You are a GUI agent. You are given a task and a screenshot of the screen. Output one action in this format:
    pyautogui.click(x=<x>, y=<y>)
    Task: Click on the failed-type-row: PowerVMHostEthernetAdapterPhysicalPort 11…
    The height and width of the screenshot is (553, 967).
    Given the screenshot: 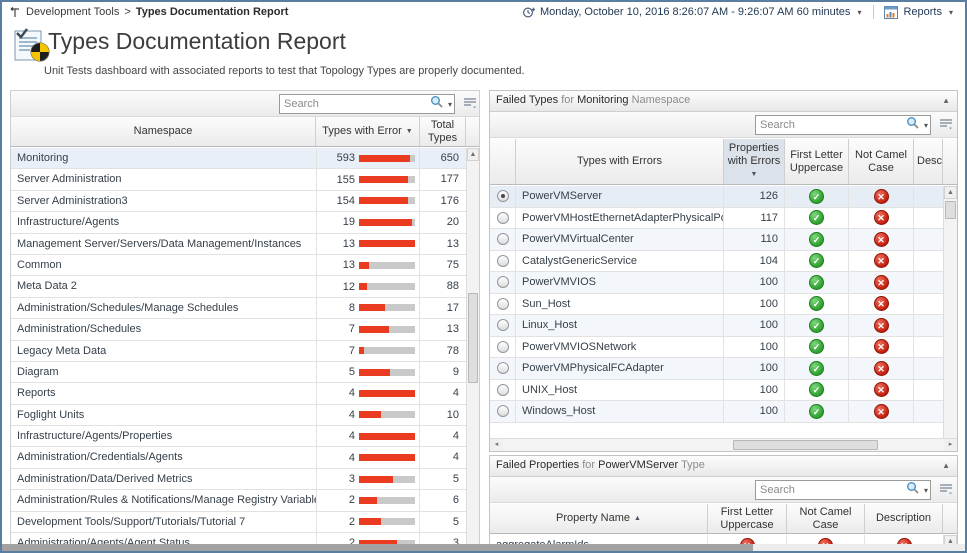 What is the action you would take?
    pyautogui.click(x=716, y=218)
    